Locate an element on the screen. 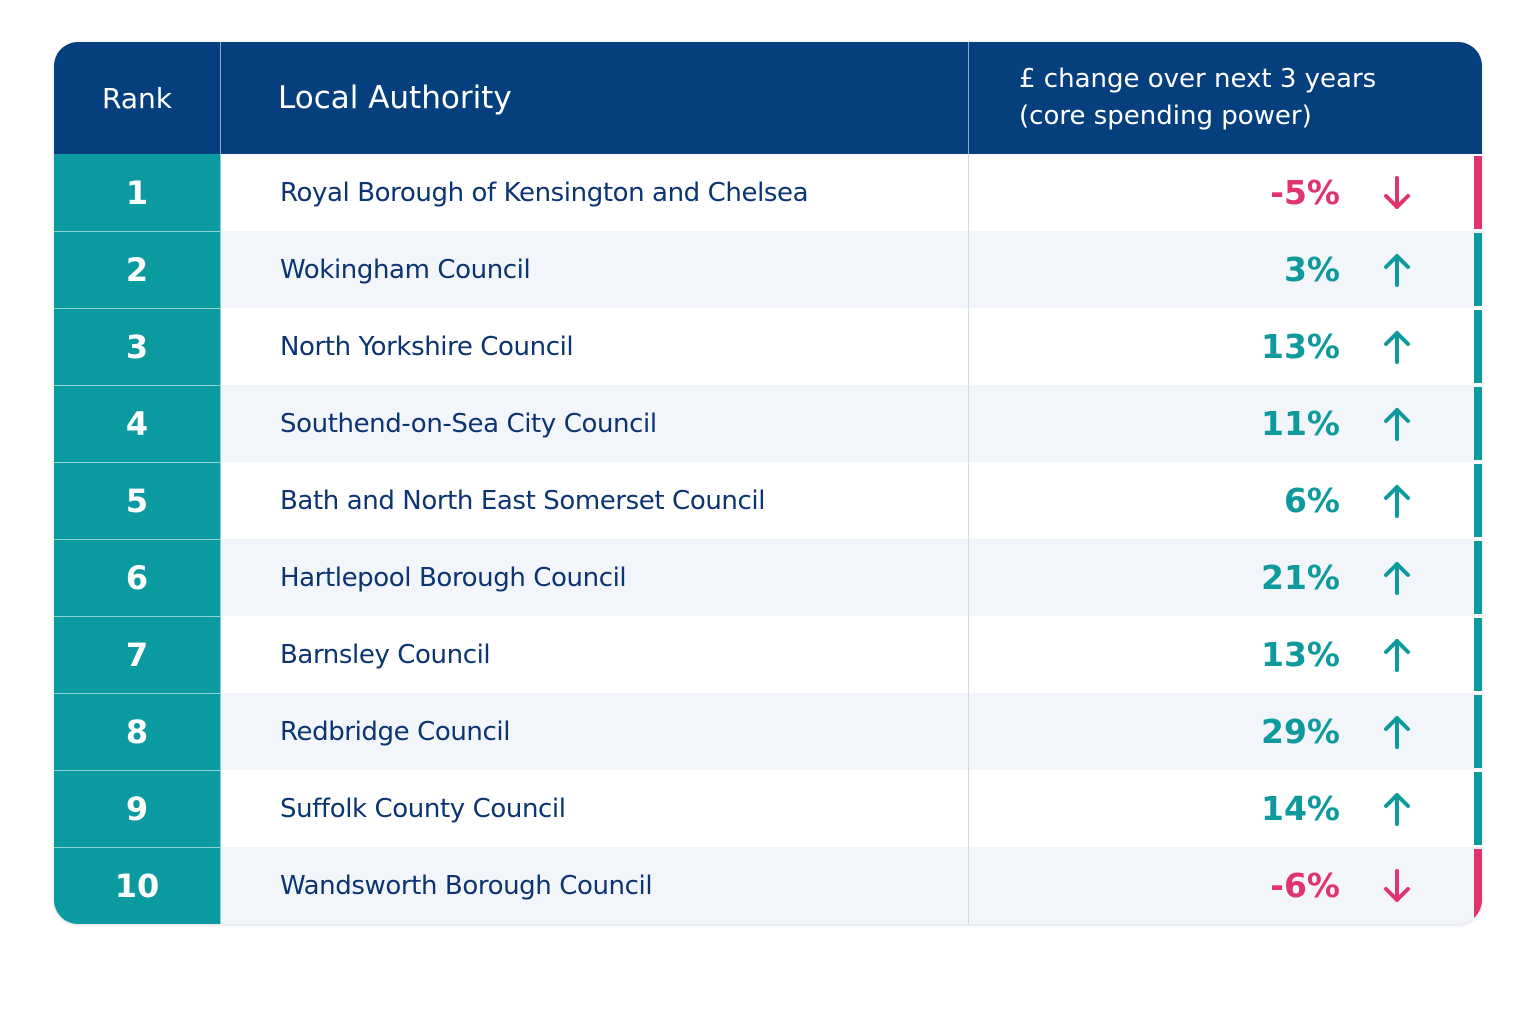 The width and height of the screenshot is (1536, 1024). row-body: Barnsley Council 13% is located at coordinates (851, 654).